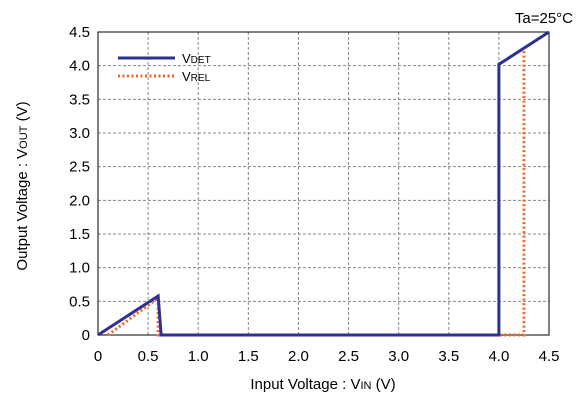 The image size is (576, 398). What do you see at coordinates (86, 335) in the screenshot?
I see `y-tick-label: 0` at bounding box center [86, 335].